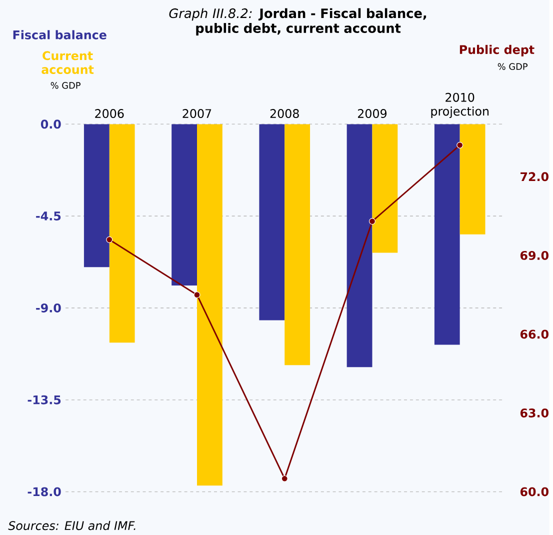  What do you see at coordinates (59, 35) in the screenshot?
I see `text: Fiscal balance` at bounding box center [59, 35].